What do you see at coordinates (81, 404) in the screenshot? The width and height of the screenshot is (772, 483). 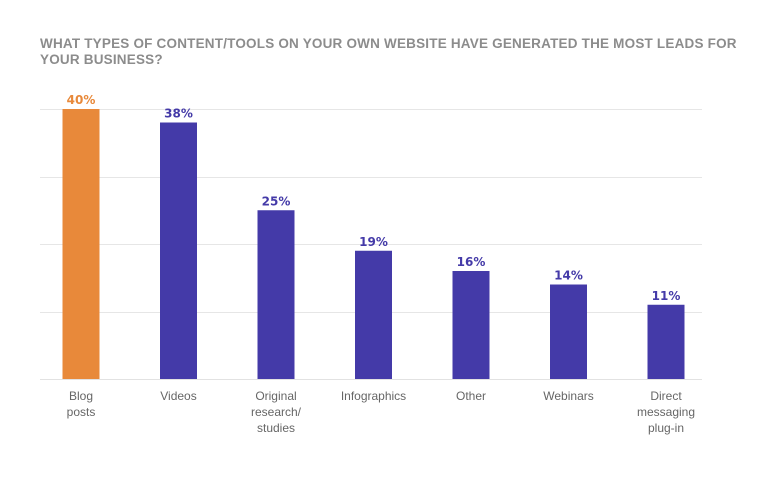 I see `category-label: Blog posts` at bounding box center [81, 404].